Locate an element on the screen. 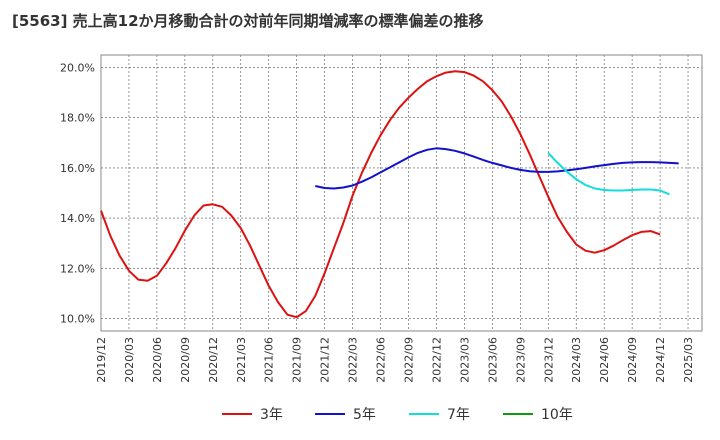 The width and height of the screenshot is (720, 440). series-line-5年 is located at coordinates (497, 168).